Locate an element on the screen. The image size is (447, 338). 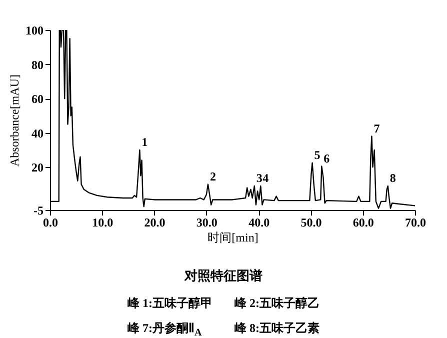
y-tick-label: 100 is located at coordinates (35, 31).